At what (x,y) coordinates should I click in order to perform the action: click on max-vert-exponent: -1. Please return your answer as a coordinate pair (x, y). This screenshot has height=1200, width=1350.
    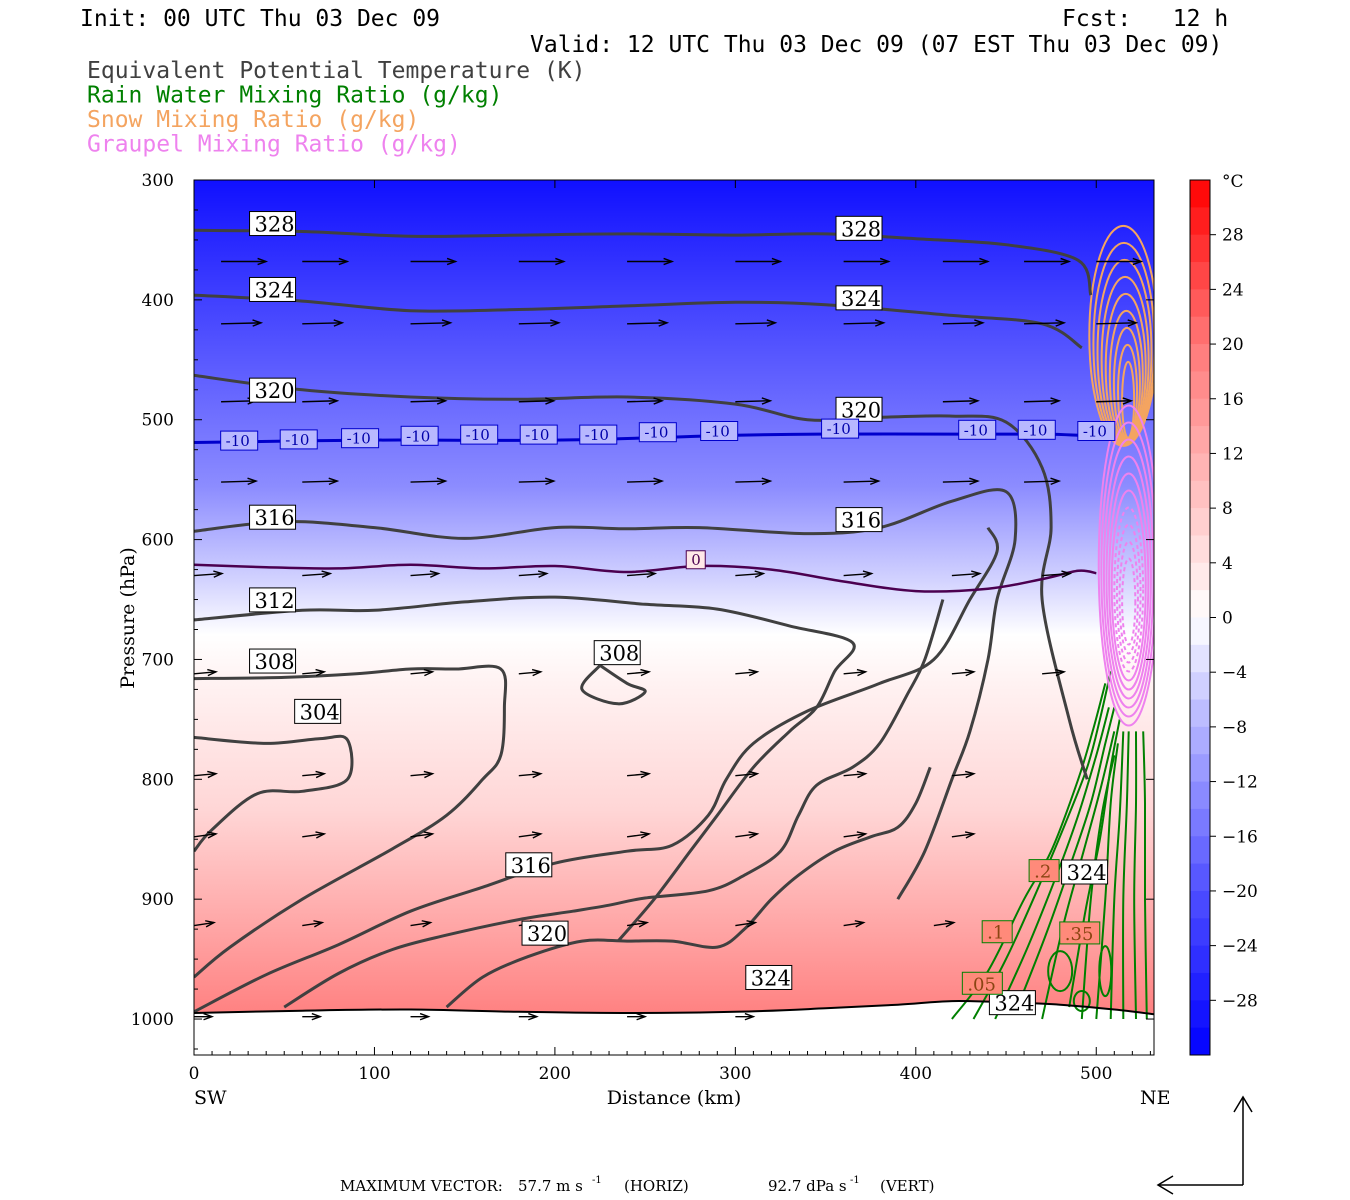
    Looking at the image, I should click on (855, 1180).